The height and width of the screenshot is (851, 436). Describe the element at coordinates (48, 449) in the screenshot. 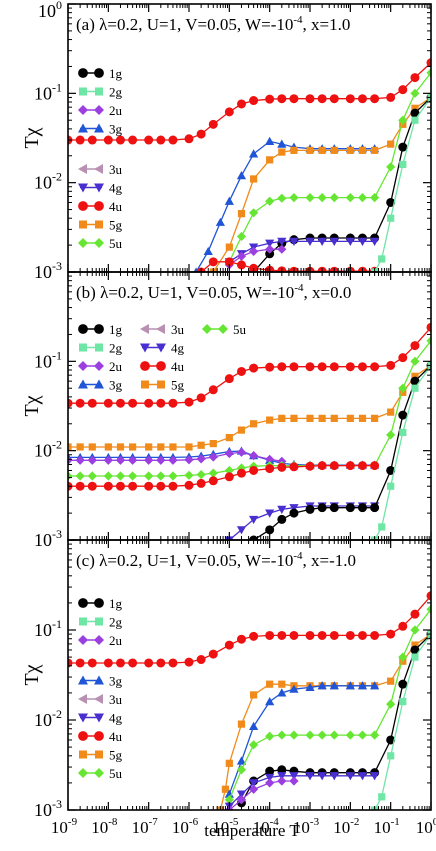

I see `y-tick-label: 10⁻²` at that location.